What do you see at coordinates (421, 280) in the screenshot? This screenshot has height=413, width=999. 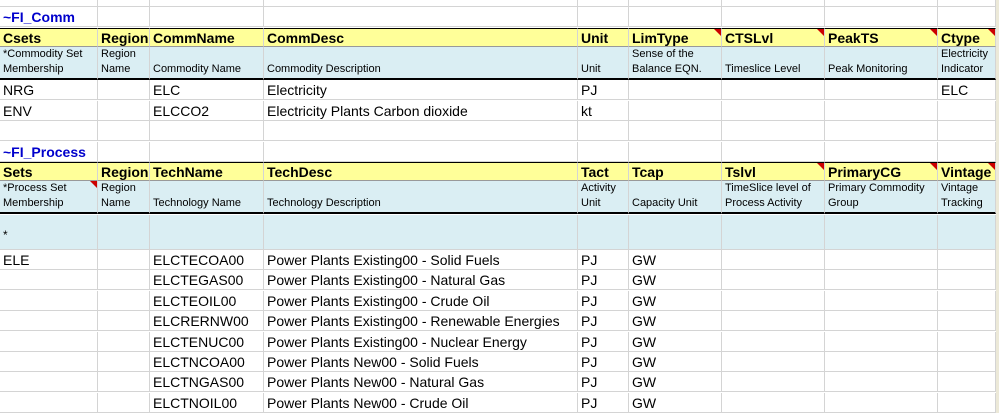 I see `cell: Power Plants Existing00 - Natural Gas` at bounding box center [421, 280].